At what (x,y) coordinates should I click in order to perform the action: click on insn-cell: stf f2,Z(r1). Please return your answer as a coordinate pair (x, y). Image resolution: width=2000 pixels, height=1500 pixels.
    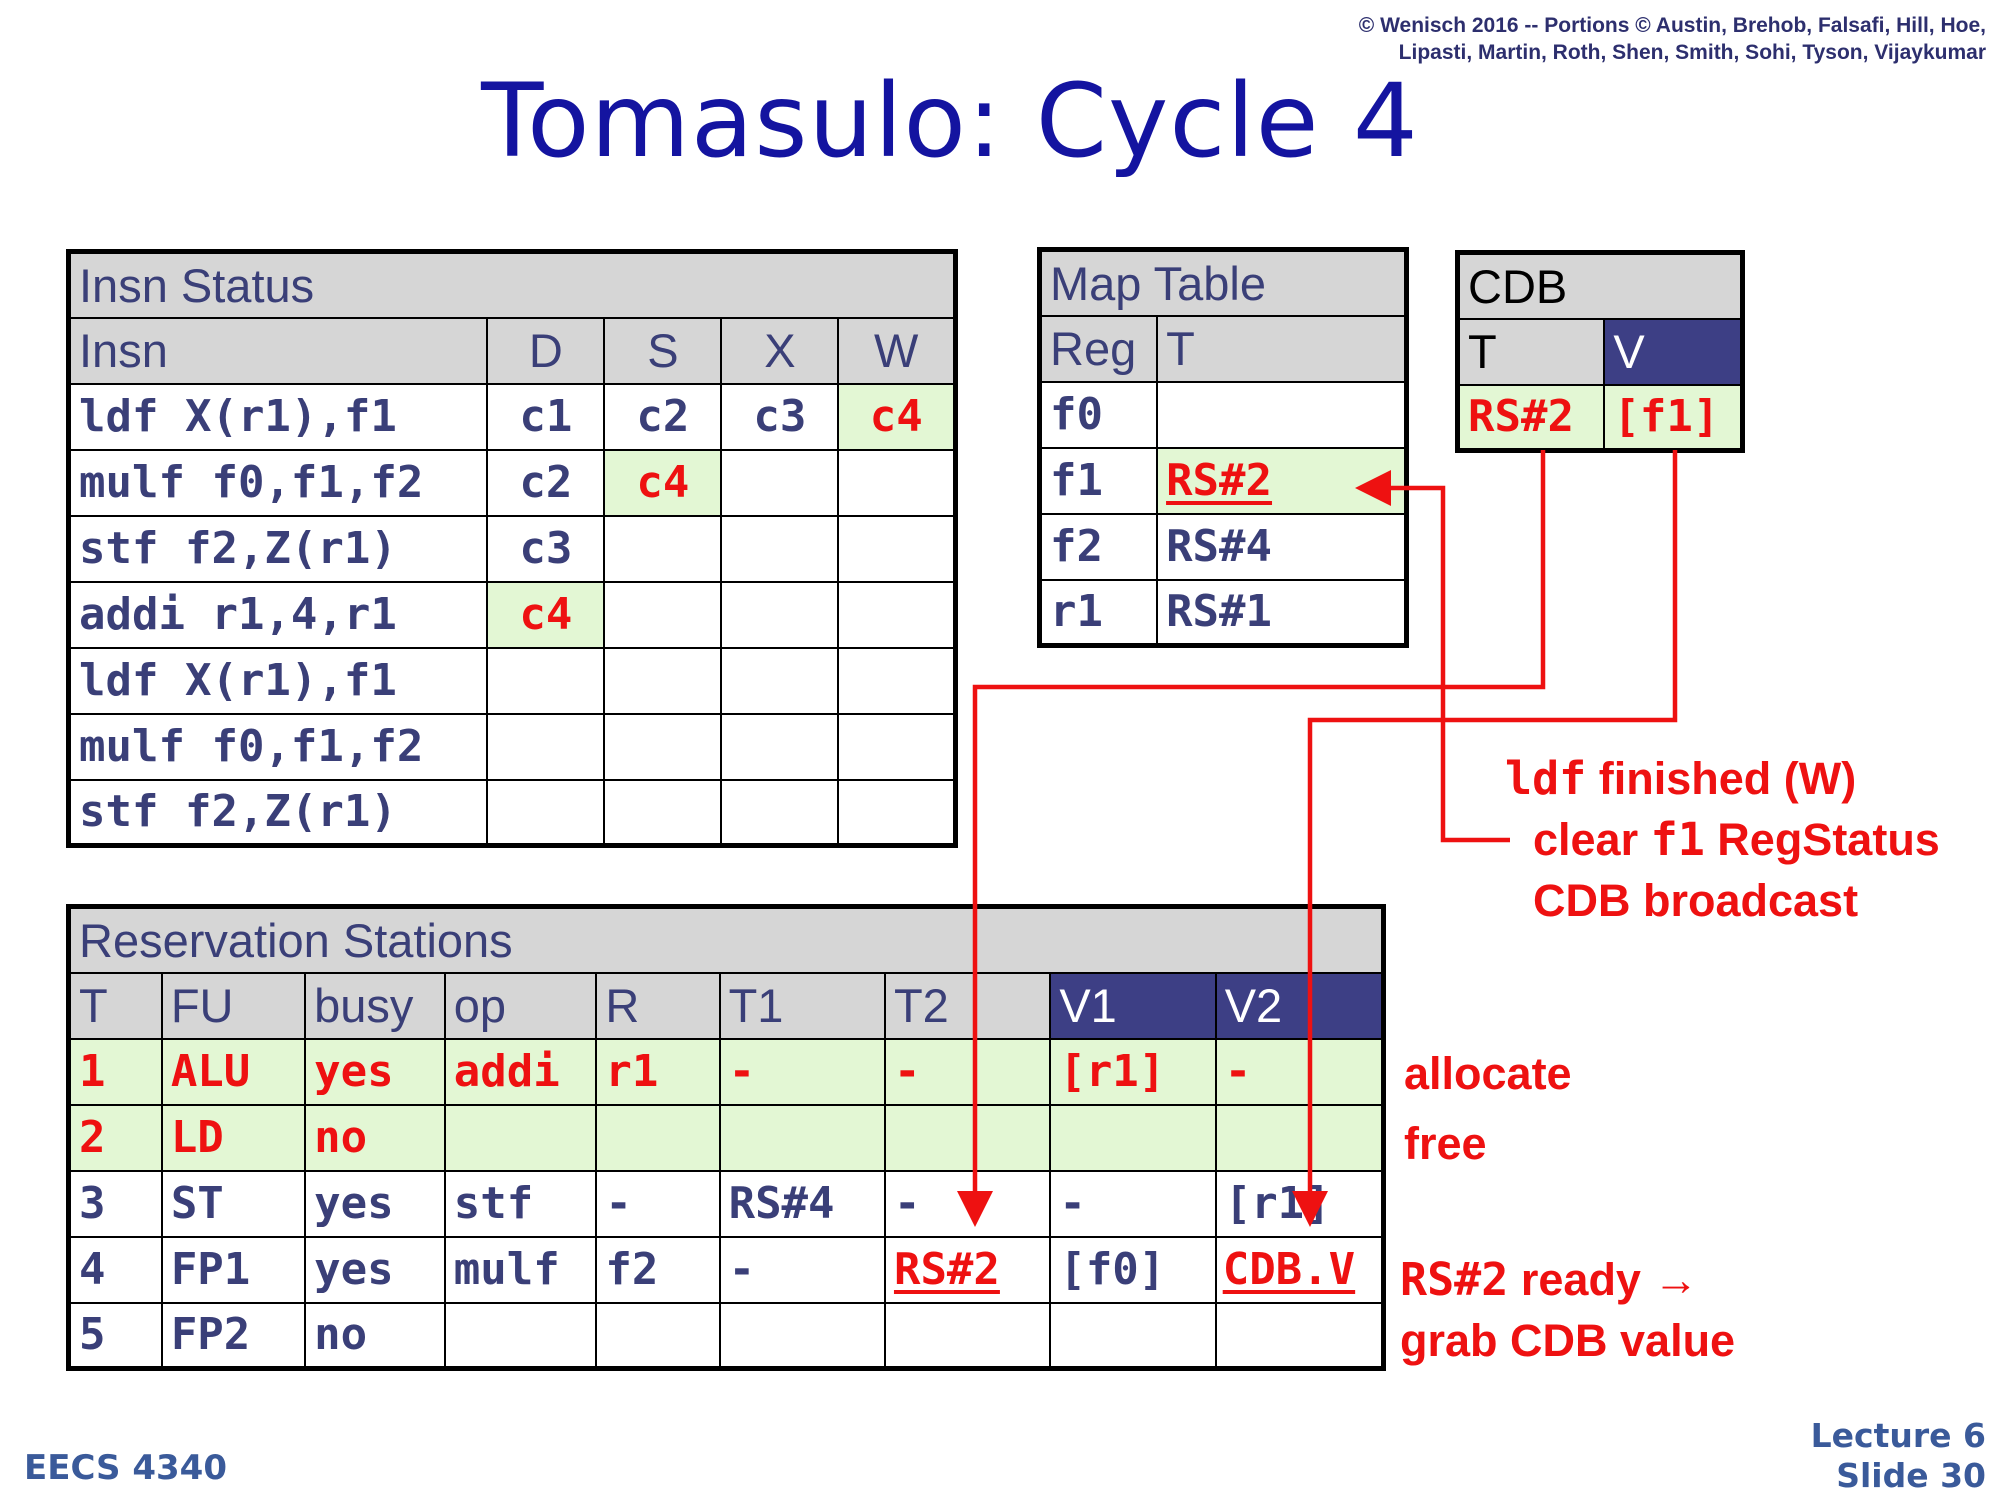
    Looking at the image, I should click on (278, 812).